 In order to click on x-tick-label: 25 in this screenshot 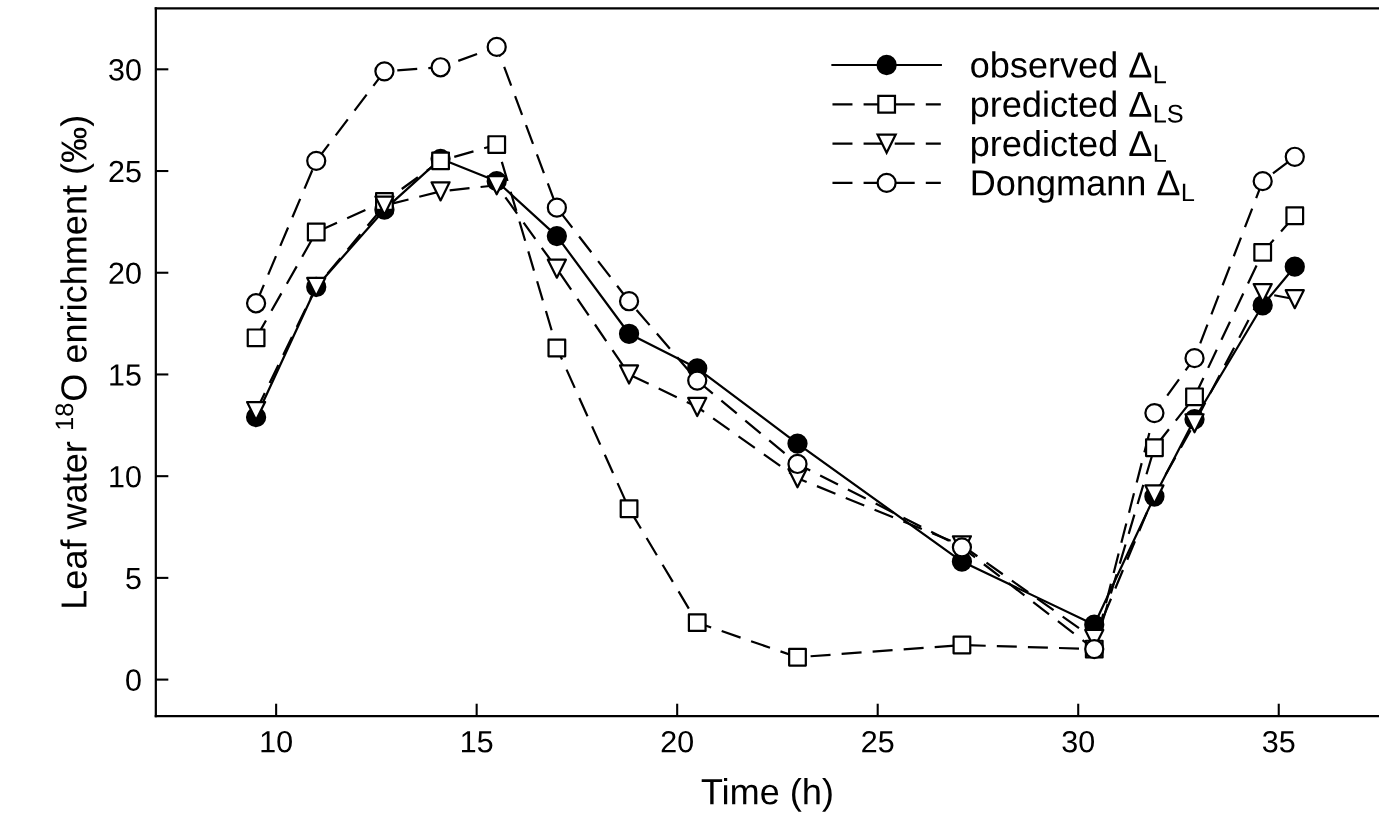, I will do `click(878, 741)`.